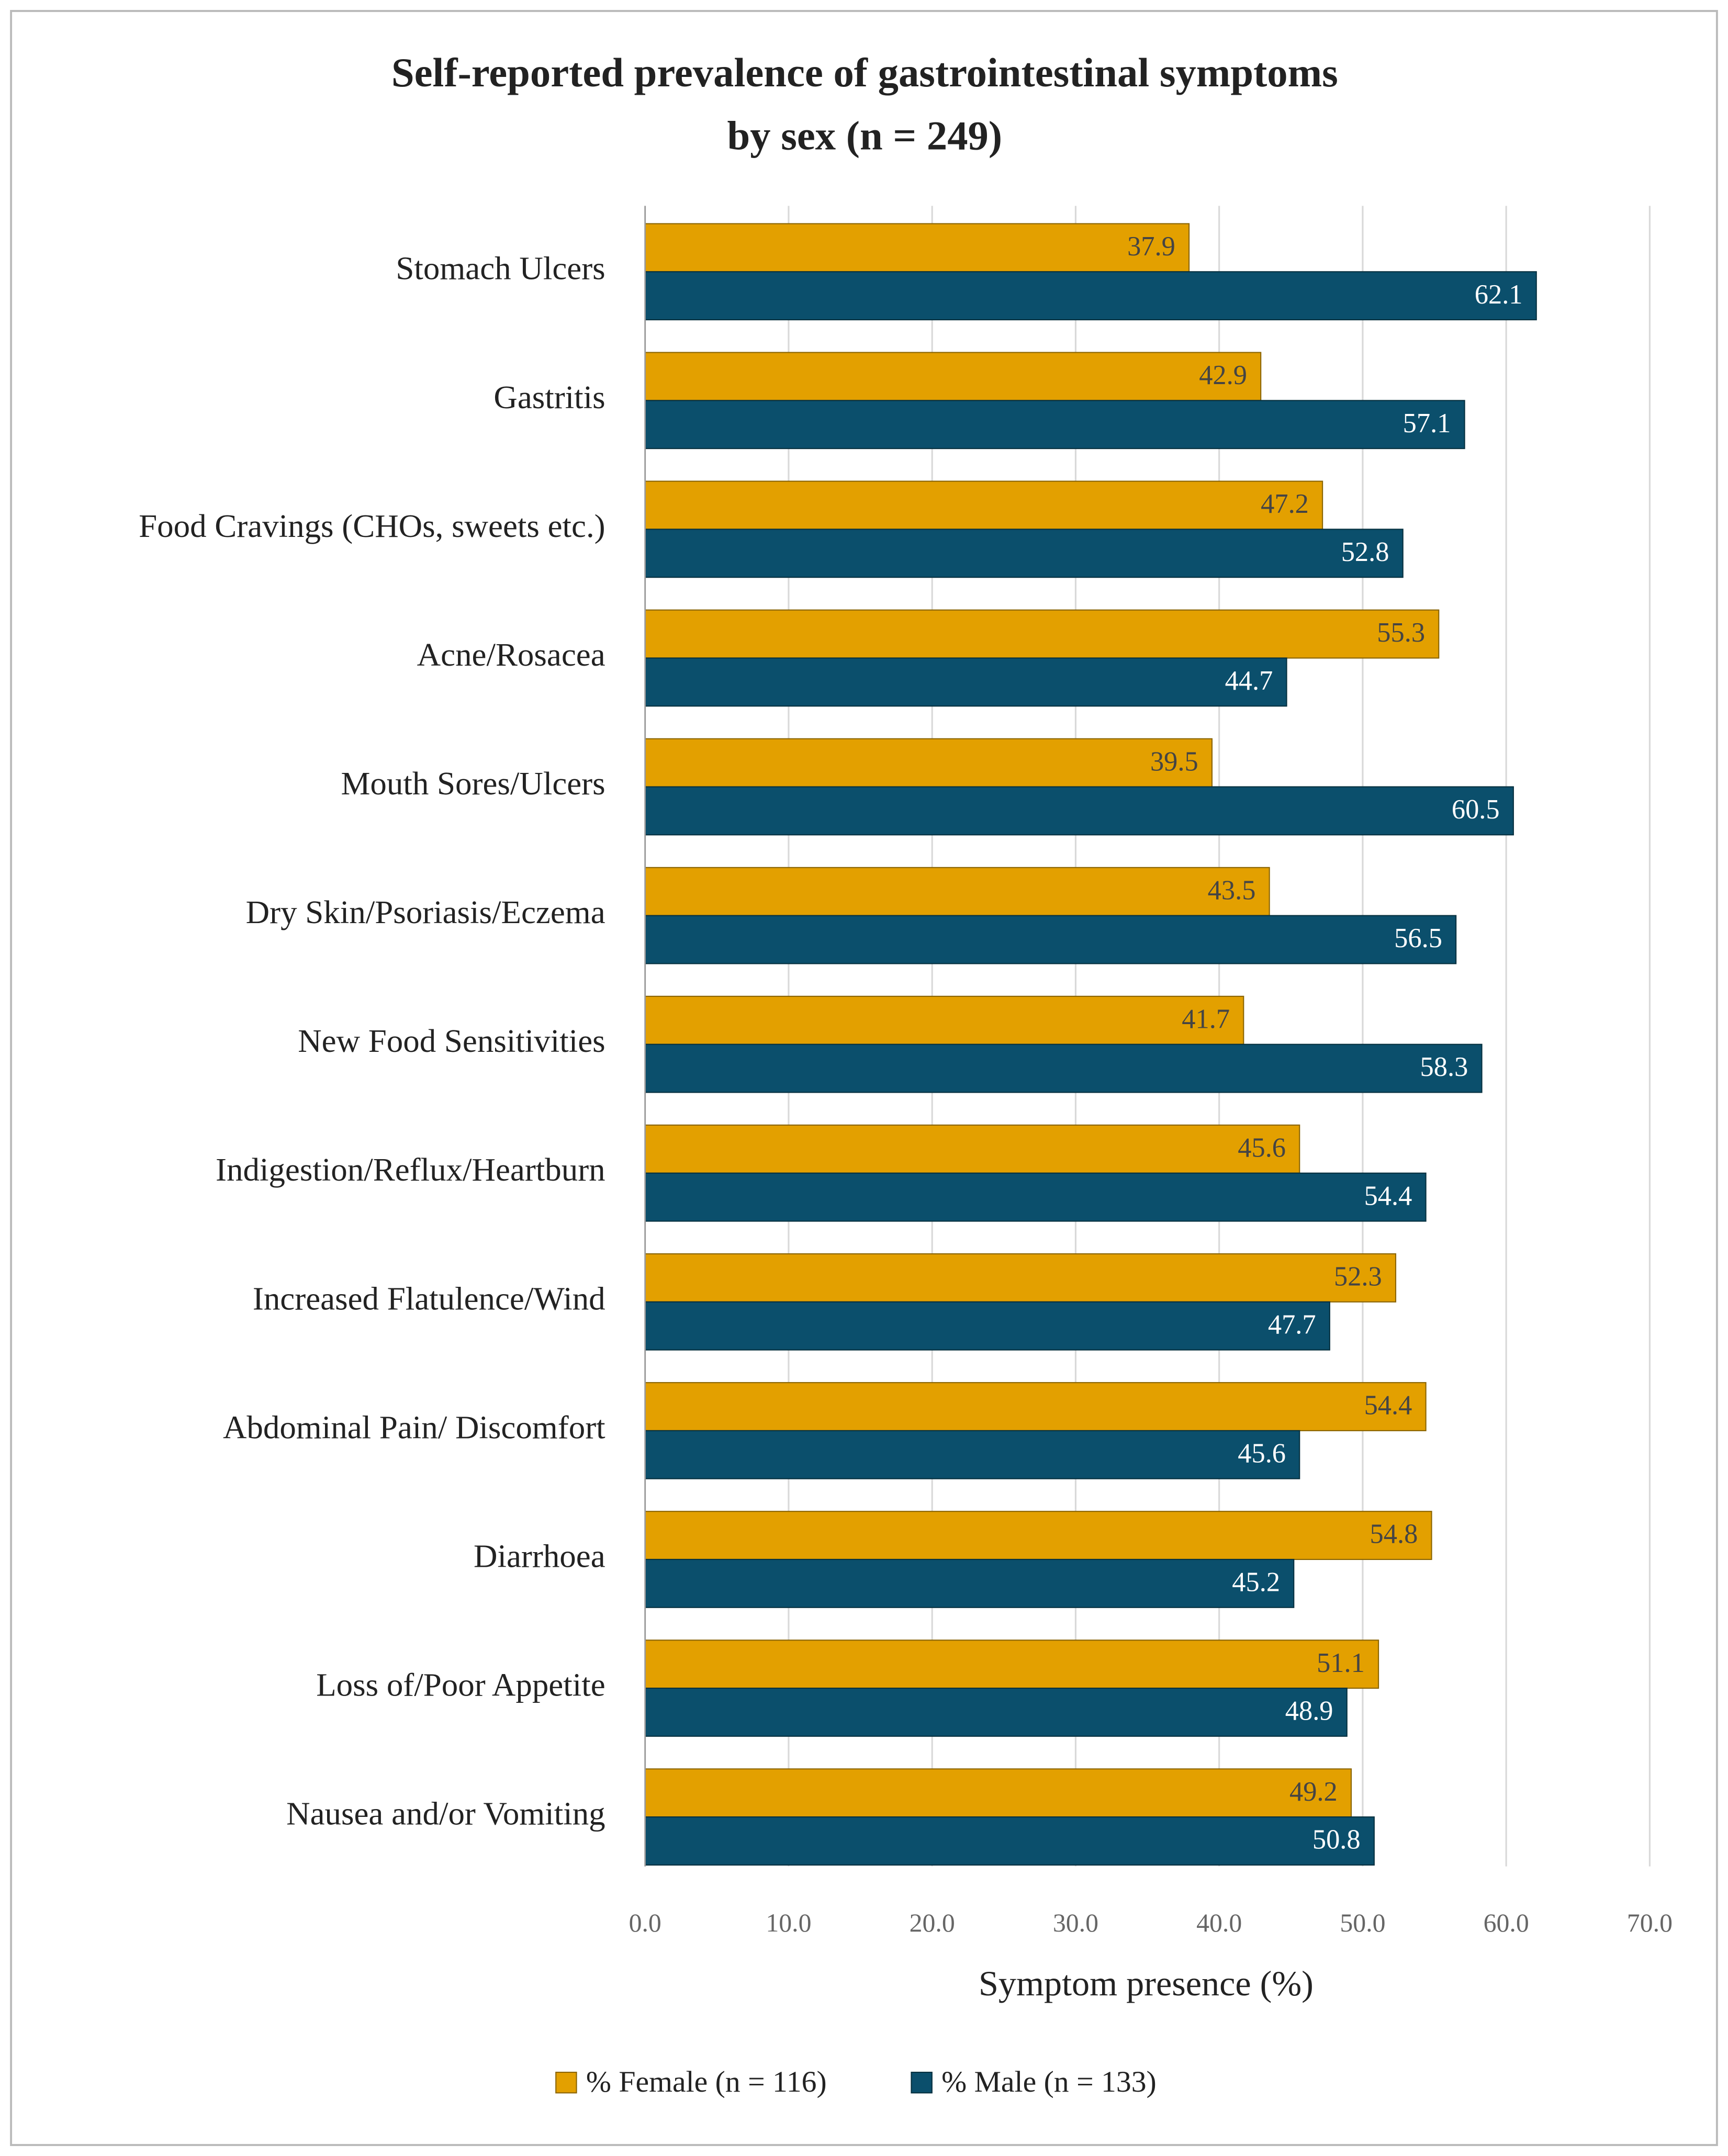  I want to click on data-label: 42.9, so click(1223, 375).